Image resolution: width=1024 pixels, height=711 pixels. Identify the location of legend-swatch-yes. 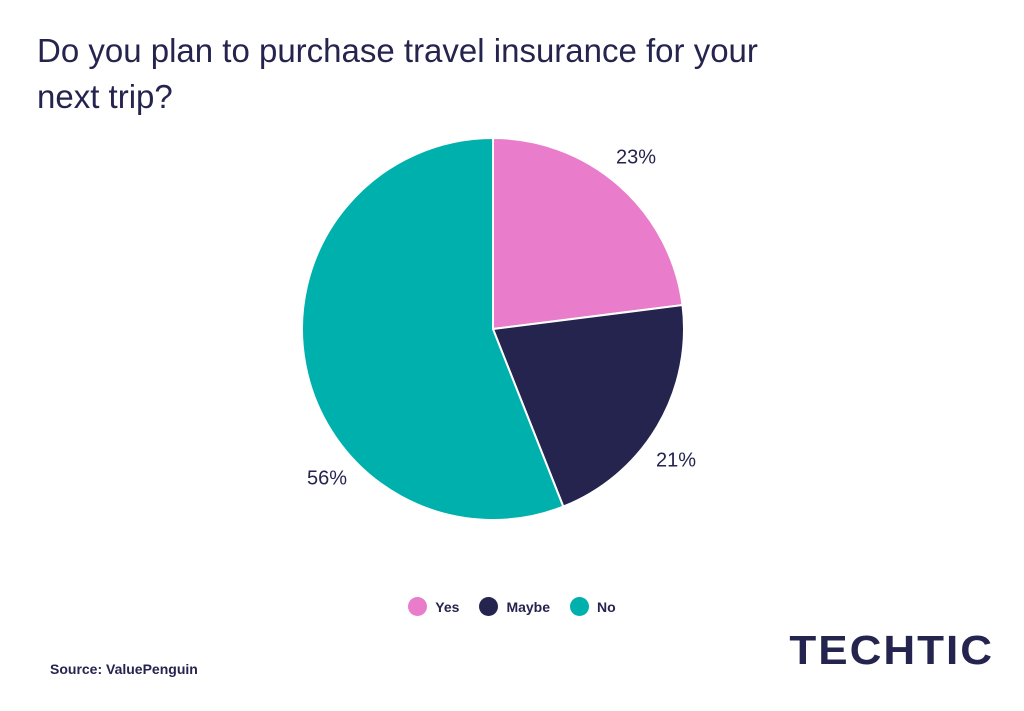
(418, 606).